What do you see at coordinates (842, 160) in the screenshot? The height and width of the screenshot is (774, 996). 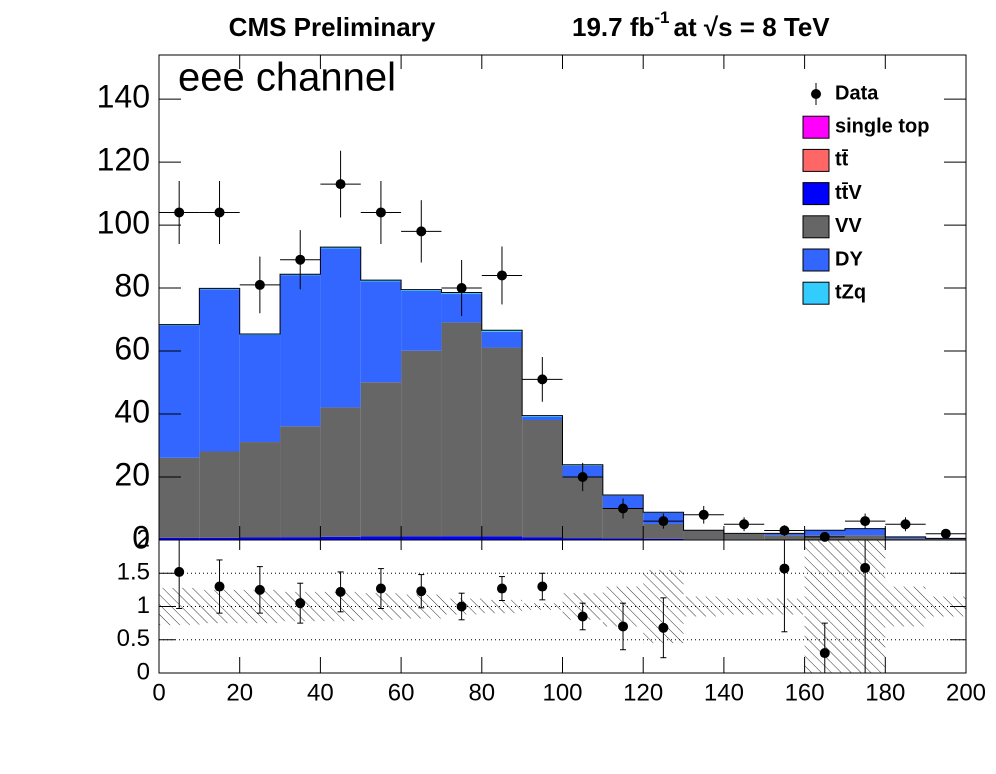 I see `legend-label: tt̄` at bounding box center [842, 160].